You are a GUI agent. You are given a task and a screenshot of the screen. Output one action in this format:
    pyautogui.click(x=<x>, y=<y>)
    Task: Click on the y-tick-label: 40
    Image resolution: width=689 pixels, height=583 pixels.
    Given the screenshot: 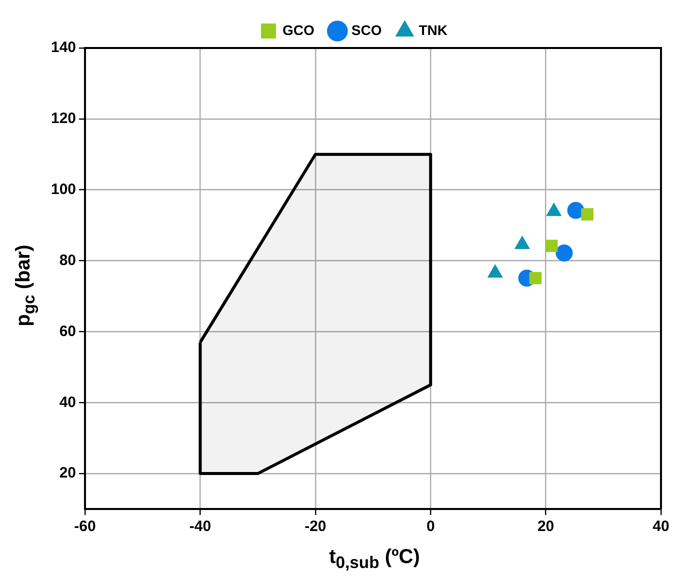 What is the action you would take?
    pyautogui.click(x=67, y=402)
    